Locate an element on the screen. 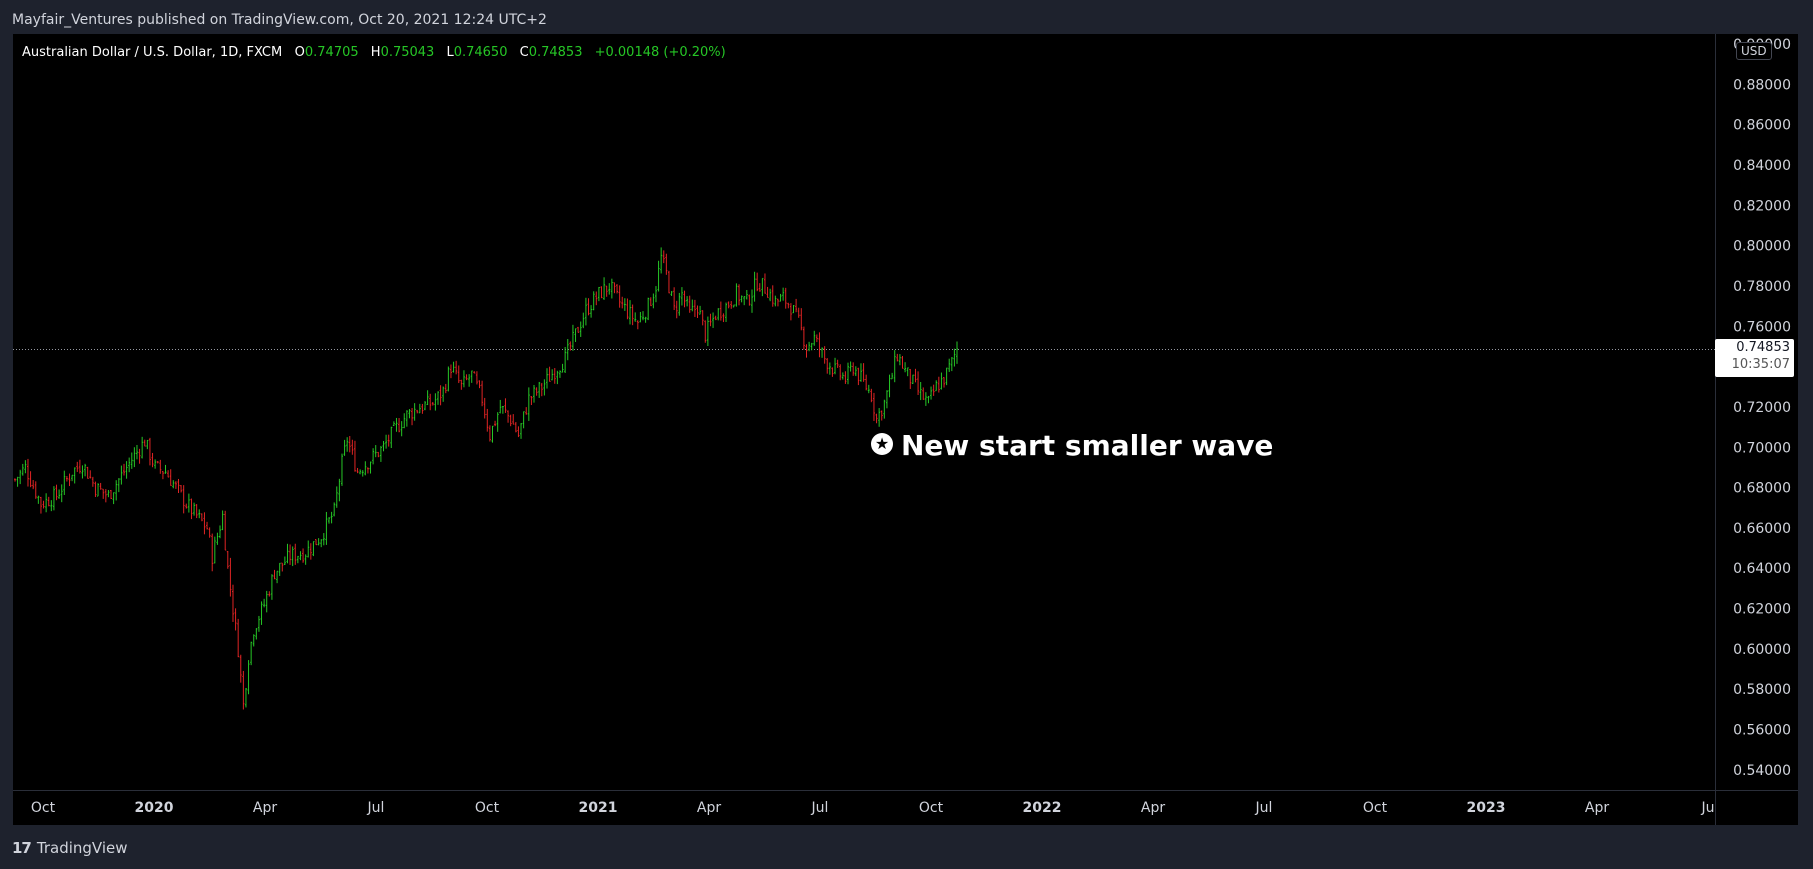  price-axis-divider is located at coordinates (1715, 429).